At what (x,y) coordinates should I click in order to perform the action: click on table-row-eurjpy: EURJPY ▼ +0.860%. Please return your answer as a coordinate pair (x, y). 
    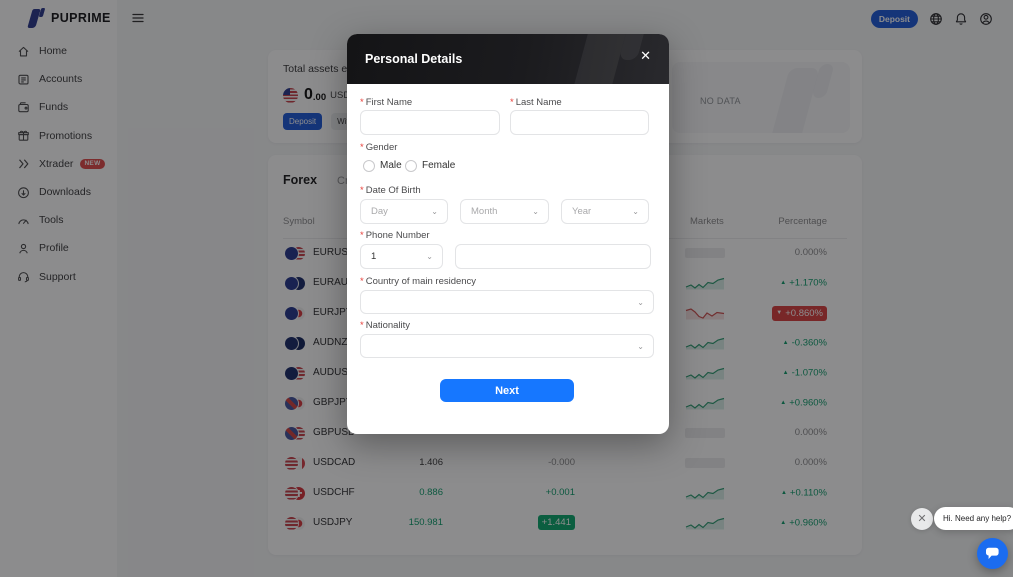
    Looking at the image, I should click on (565, 313).